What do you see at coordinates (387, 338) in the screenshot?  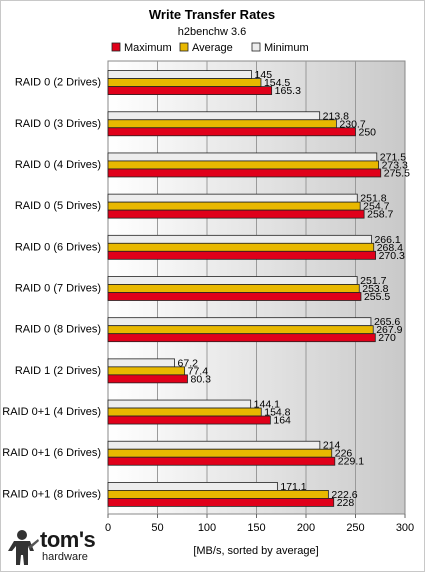 I see `value-label: 270` at bounding box center [387, 338].